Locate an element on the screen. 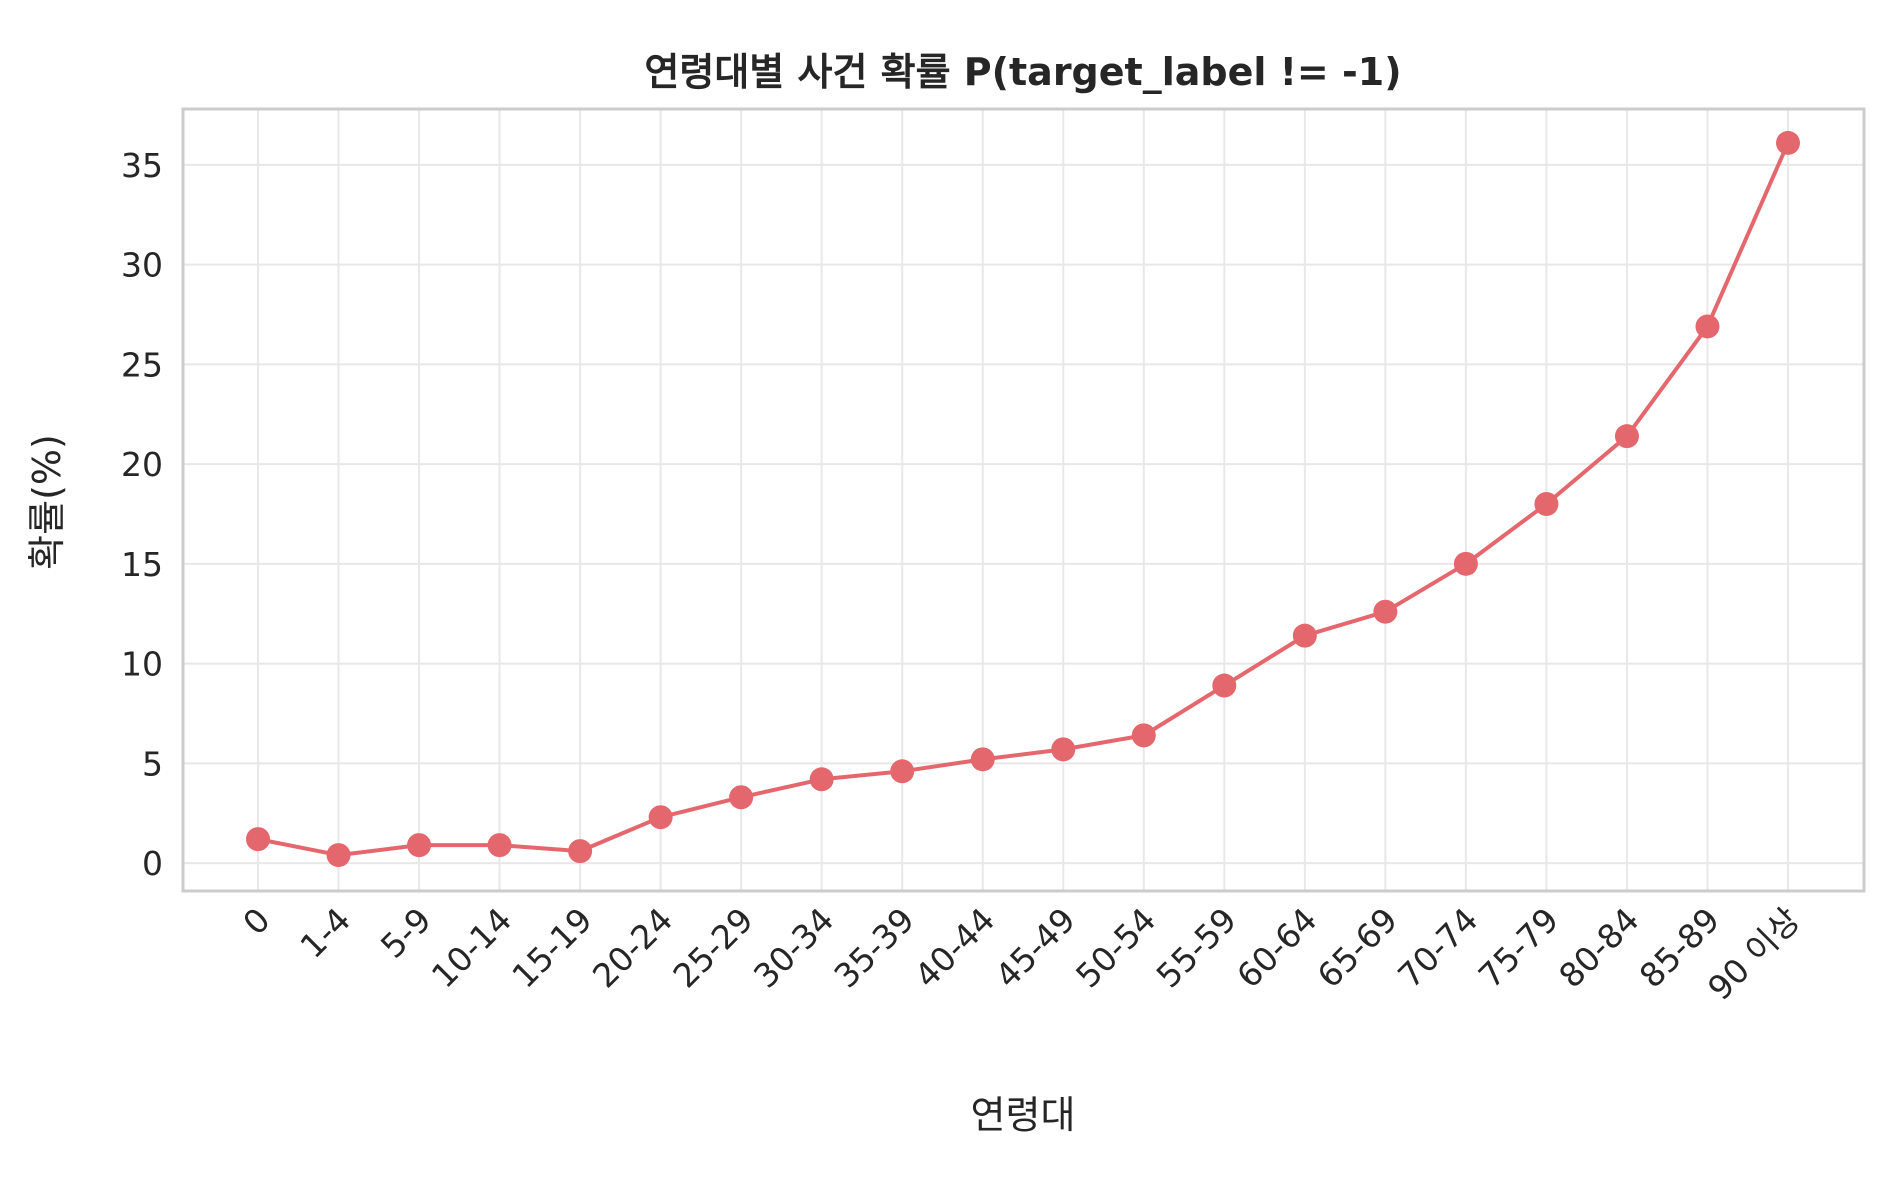  x-tick-label: 60-64 is located at coordinates (1276, 947).